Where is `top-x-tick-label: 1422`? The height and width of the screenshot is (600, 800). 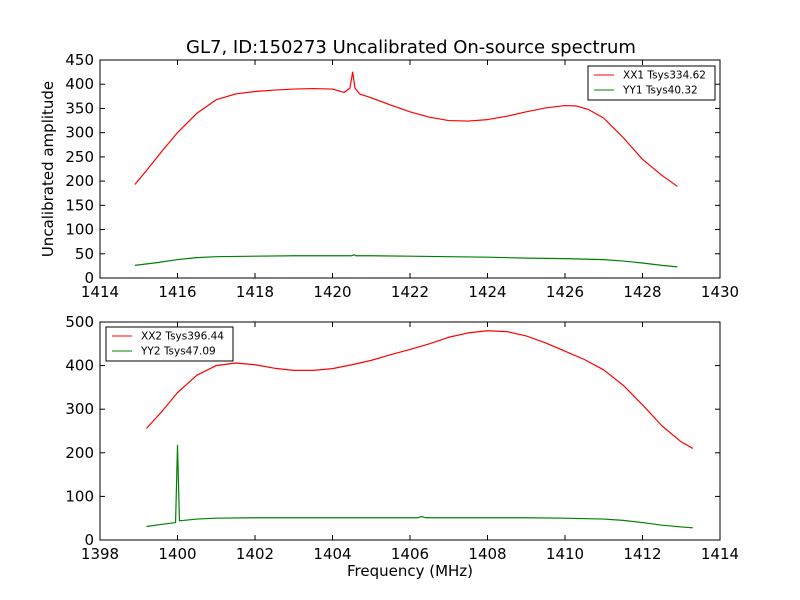
top-x-tick-label: 1422 is located at coordinates (410, 292).